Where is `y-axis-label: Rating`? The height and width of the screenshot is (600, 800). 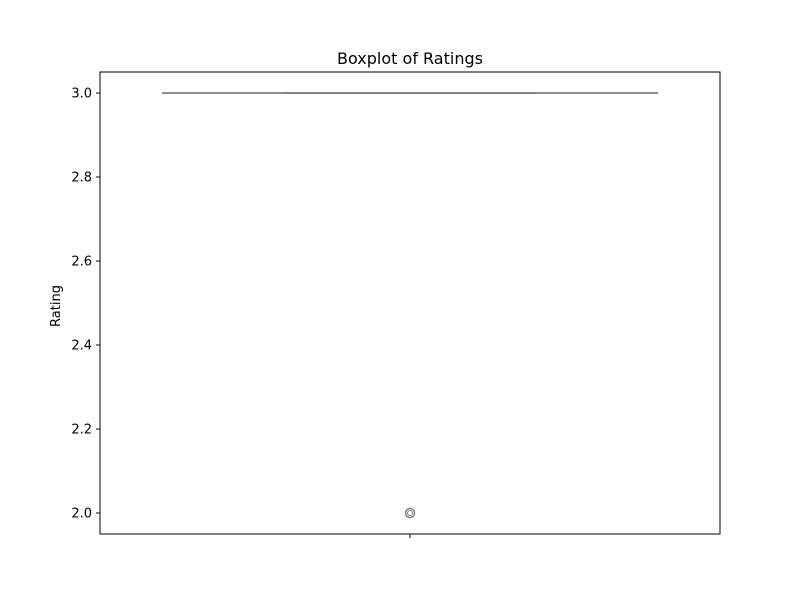 y-axis-label: Rating is located at coordinates (56, 306).